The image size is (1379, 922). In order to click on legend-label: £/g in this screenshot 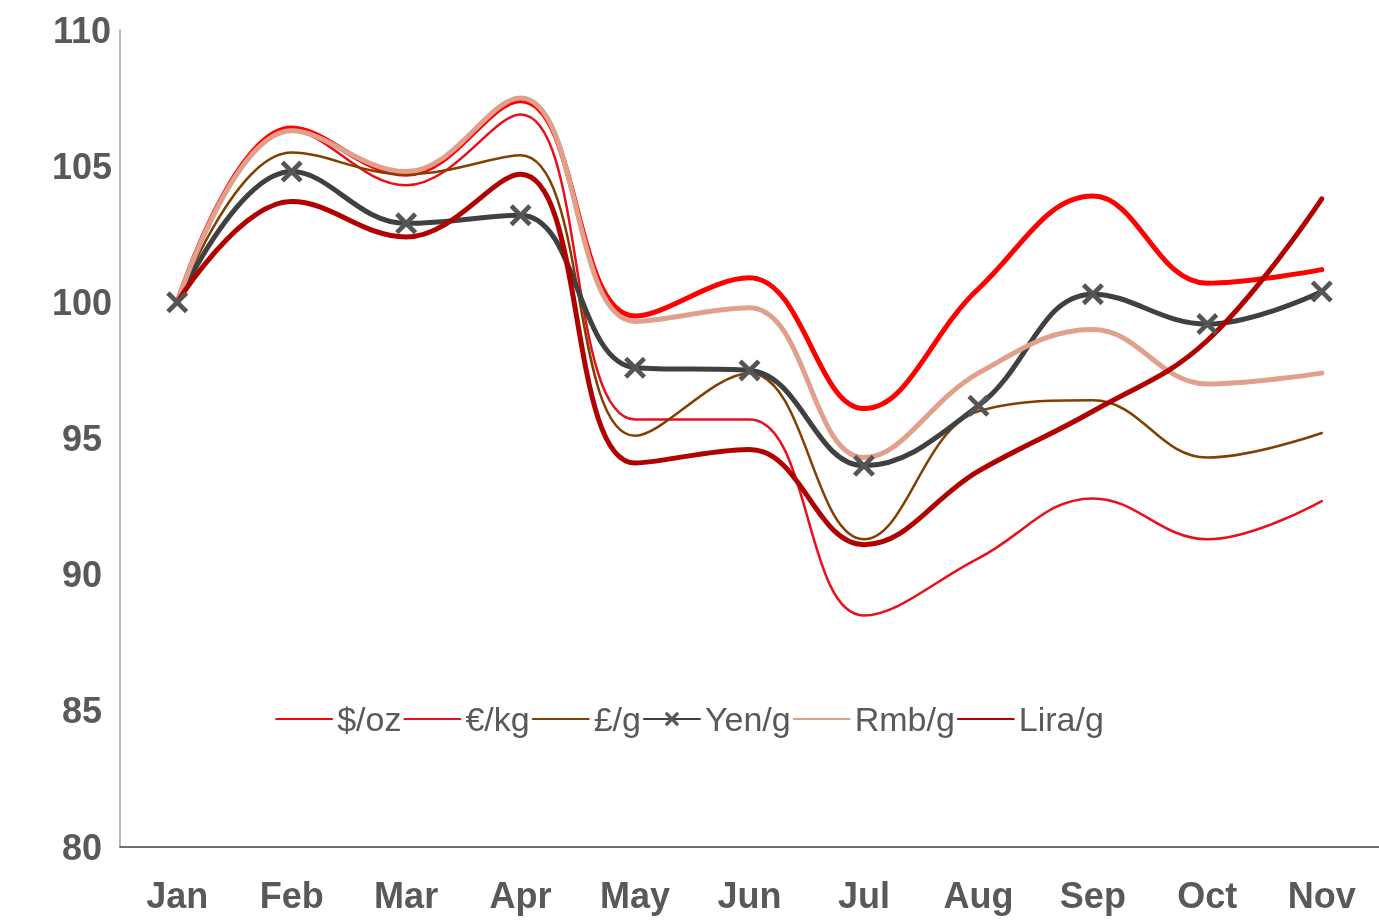, I will do `click(617, 719)`.